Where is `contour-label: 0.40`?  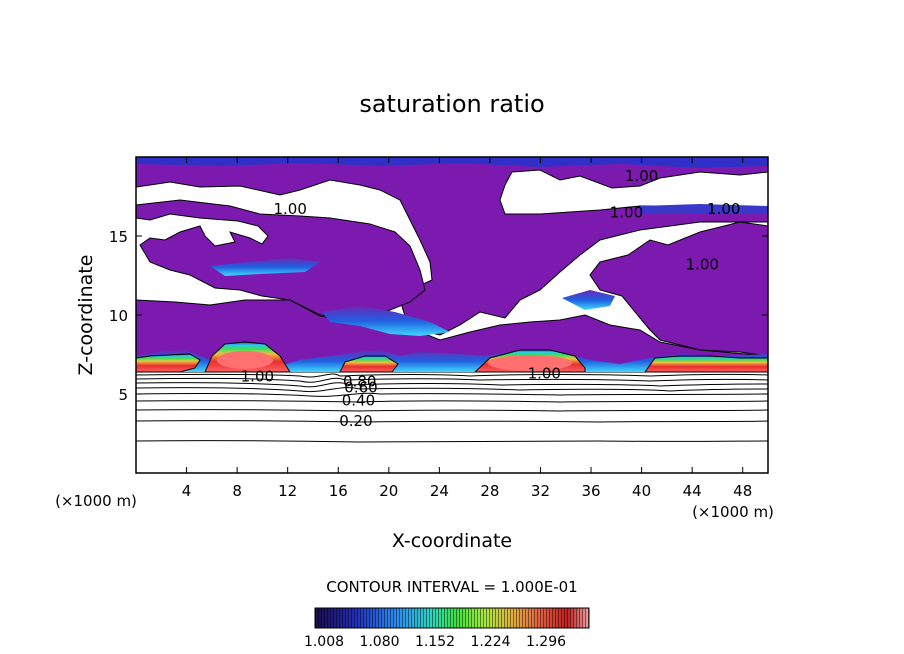 contour-label: 0.40 is located at coordinates (358, 400).